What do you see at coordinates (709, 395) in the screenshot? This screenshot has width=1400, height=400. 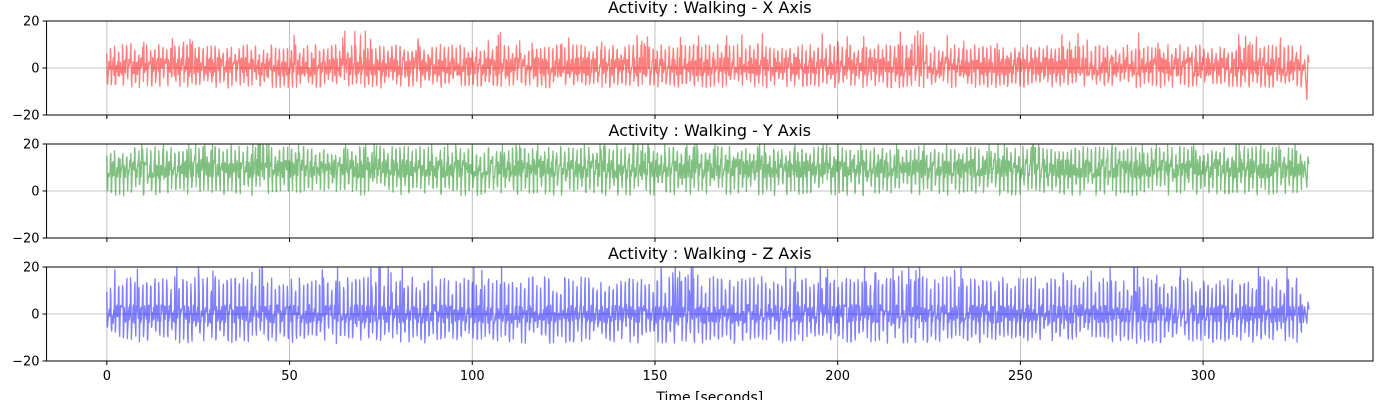 I see `x-axis-label: Time [seconds]` at bounding box center [709, 395].